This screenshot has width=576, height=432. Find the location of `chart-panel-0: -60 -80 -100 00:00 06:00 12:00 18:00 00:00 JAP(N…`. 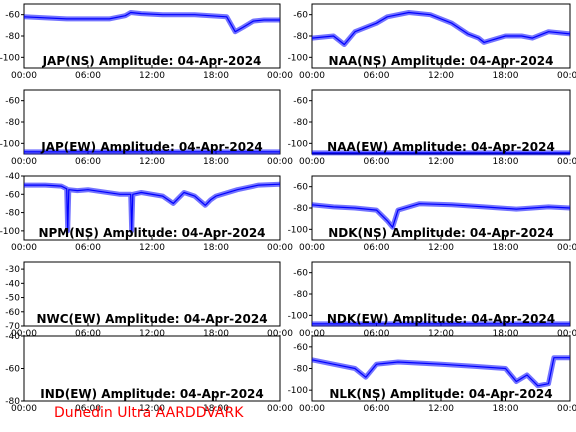

chart-panel-0: -60 -80 -100 00:00 06:00 12:00 18:00 00:00 JAP(N… is located at coordinates (146, 42).